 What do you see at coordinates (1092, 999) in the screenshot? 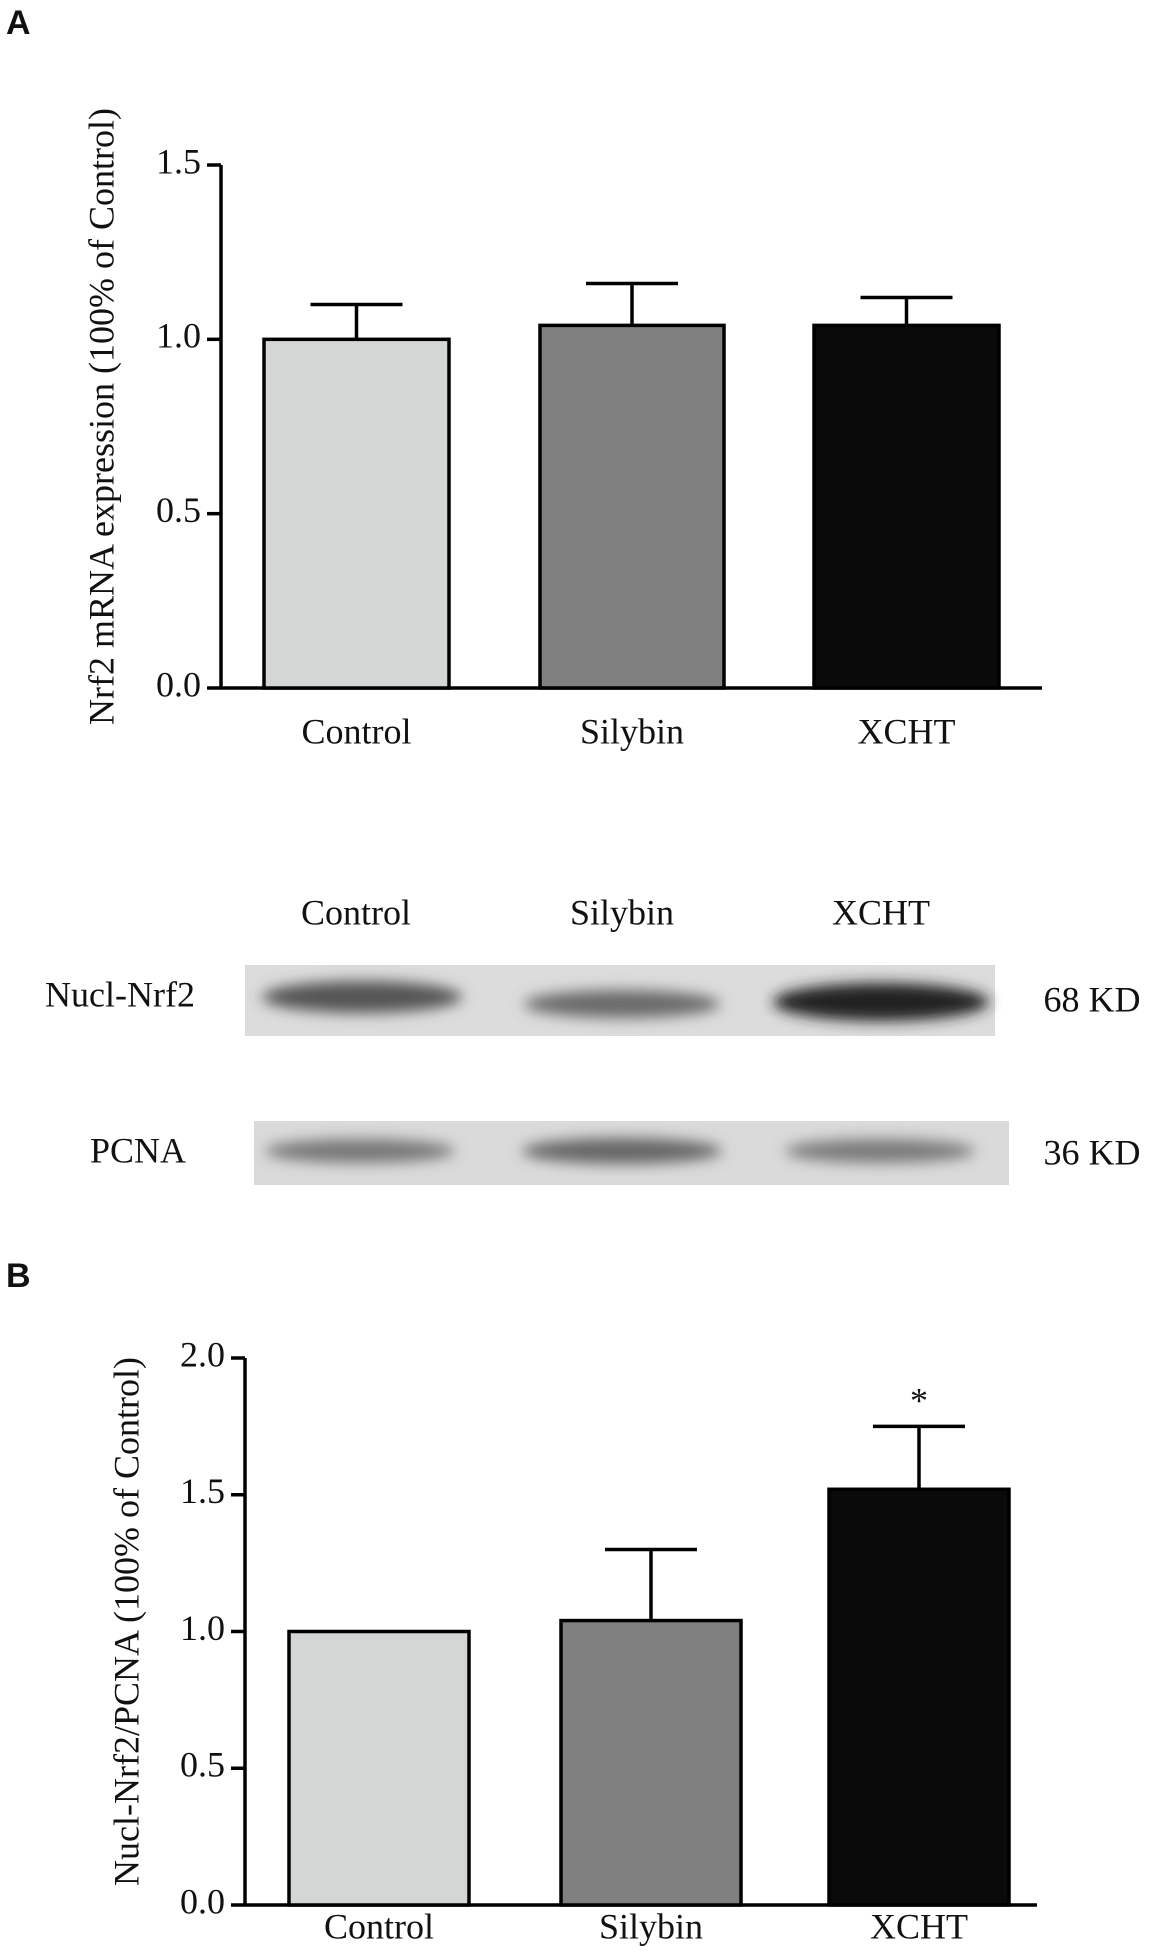
I see `blot-size-label: 68 KD` at bounding box center [1092, 999].